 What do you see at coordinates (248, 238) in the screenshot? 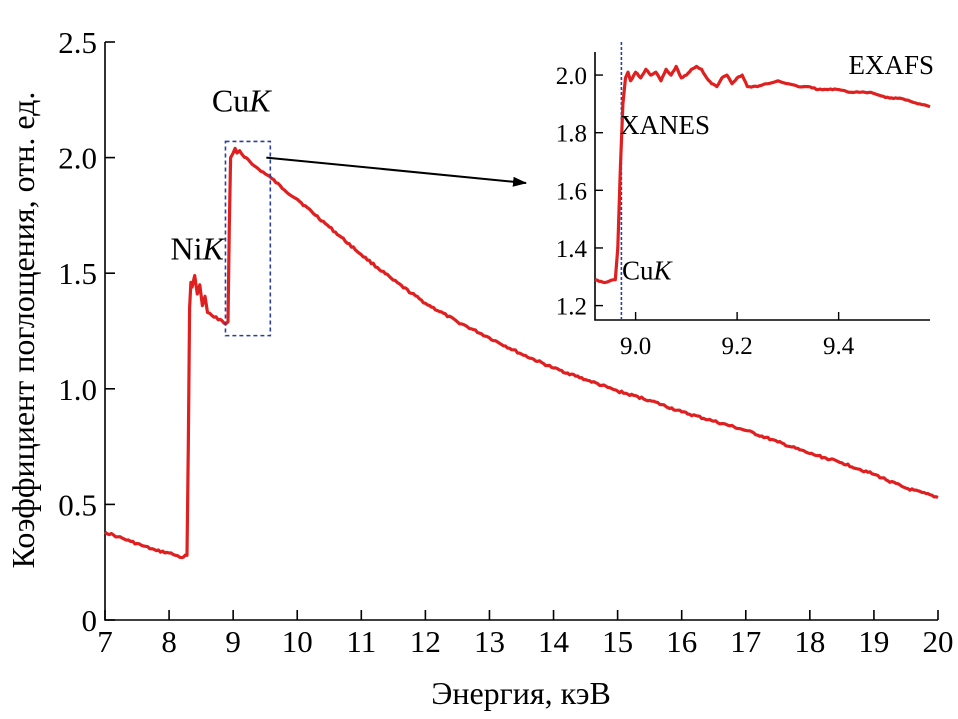
I see `cuk-highlight-box` at bounding box center [248, 238].